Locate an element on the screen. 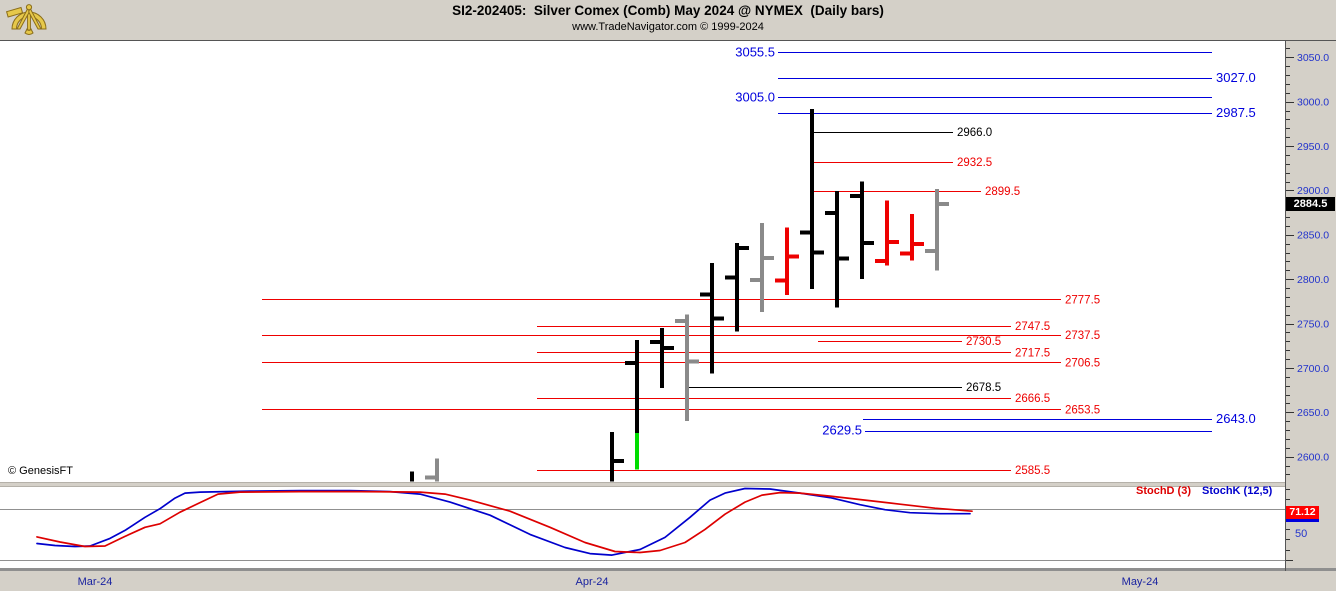 This screenshot has width=1336, height=591. price-axis-label: 2800.0 is located at coordinates (1313, 280).